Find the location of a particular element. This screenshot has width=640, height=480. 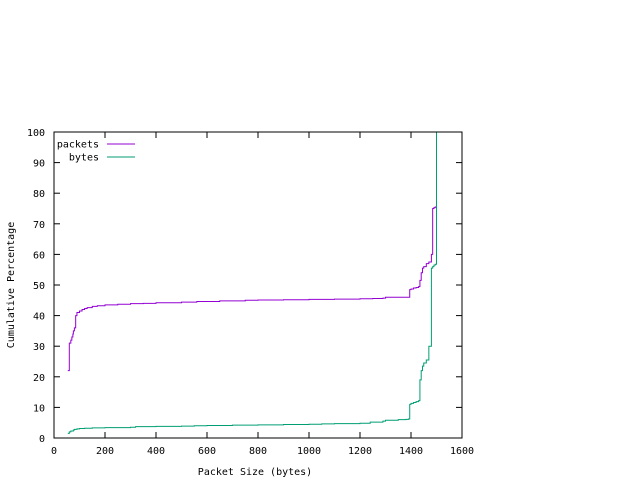

y-axis-label: Cumulative Percentage is located at coordinates (11, 285).